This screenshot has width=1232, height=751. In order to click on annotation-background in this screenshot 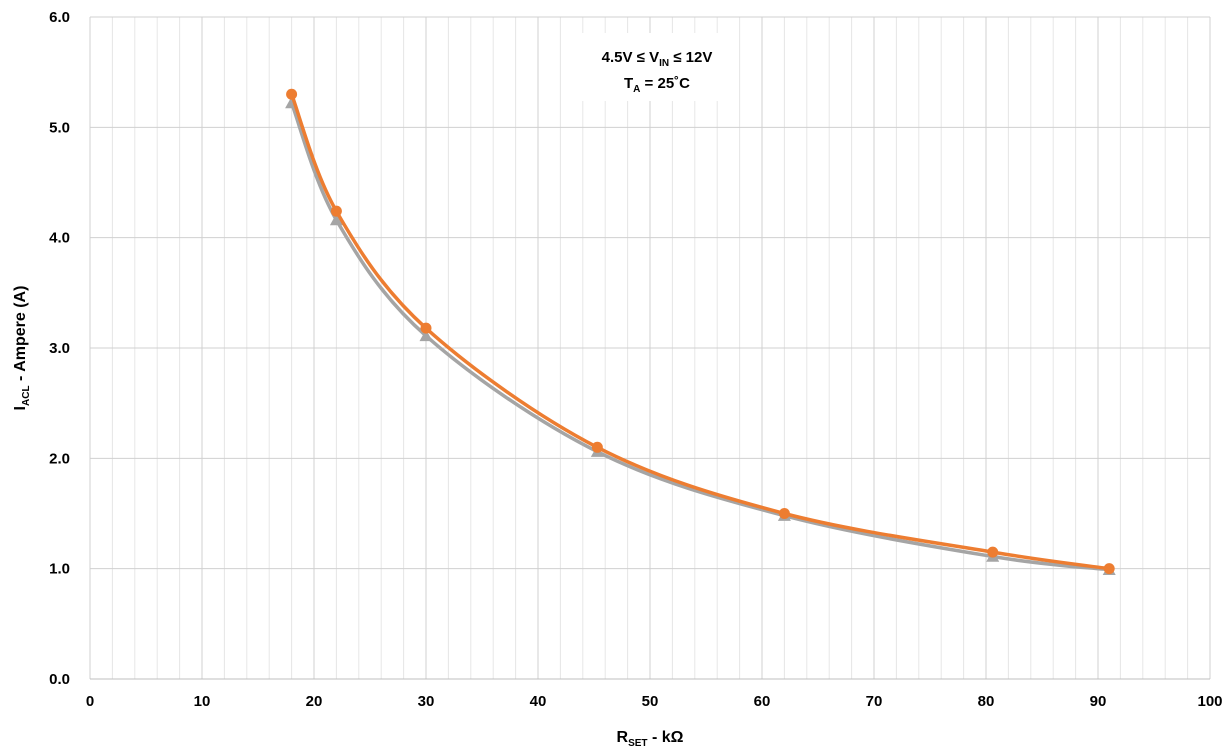, I will do `click(657, 67)`.